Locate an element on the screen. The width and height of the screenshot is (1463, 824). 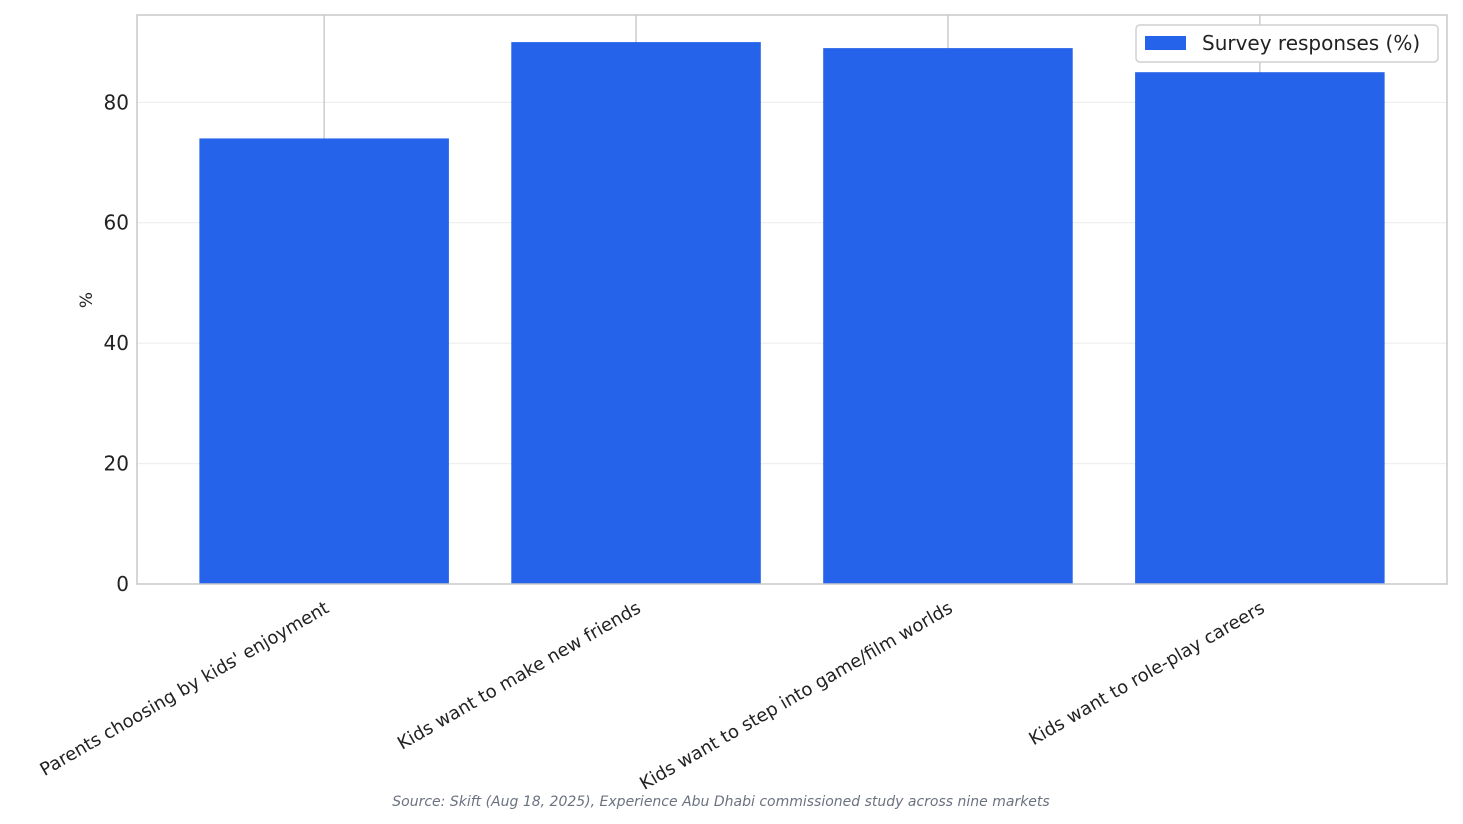
x-tick-label: Parents choosing by kids' enjoyment is located at coordinates (184, 689).